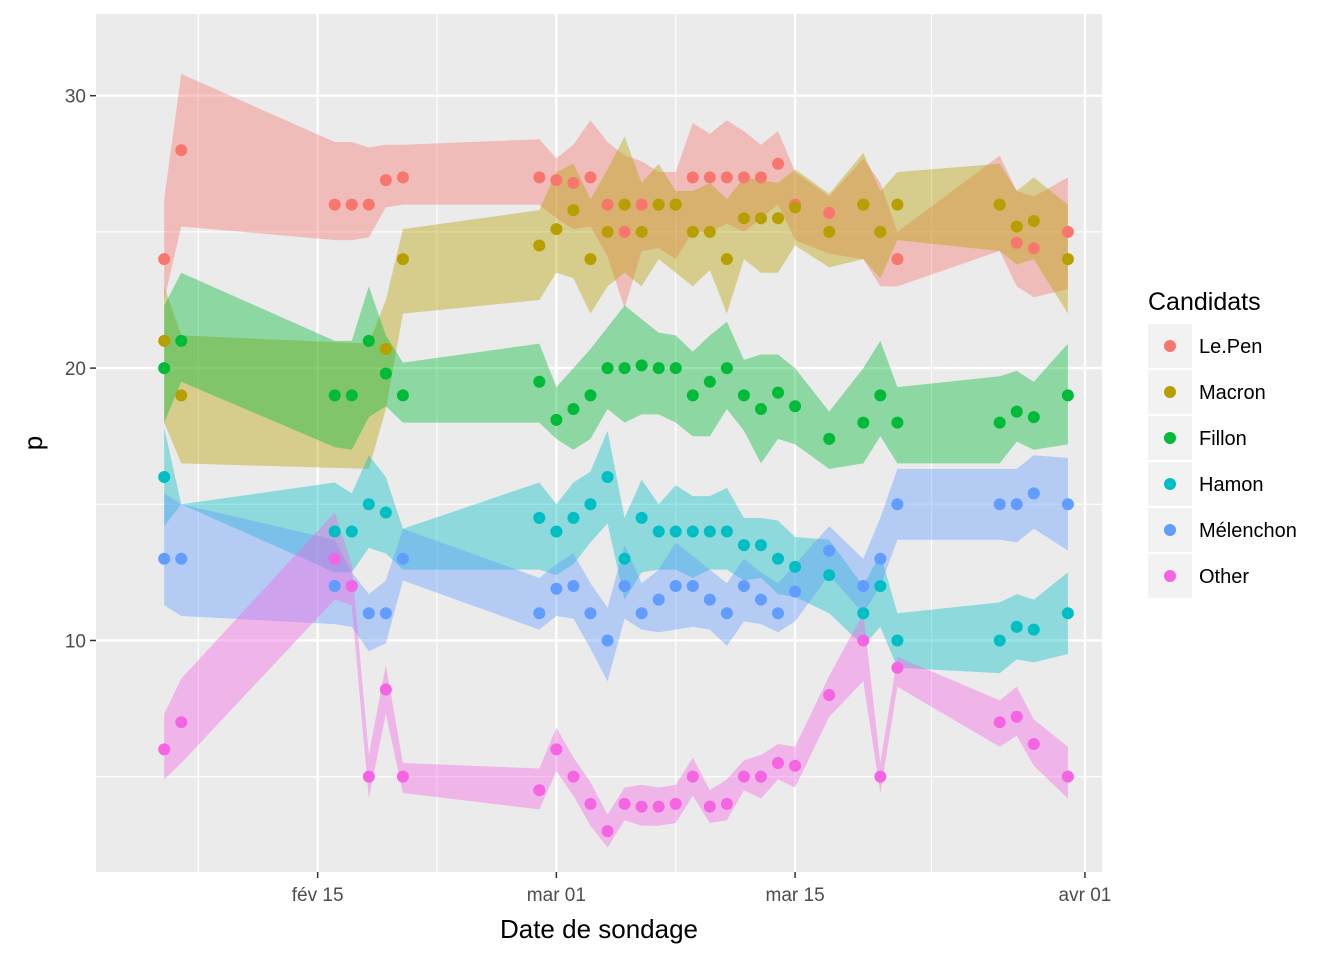  What do you see at coordinates (1223, 439) in the screenshot?
I see `legend-label: Fillon` at bounding box center [1223, 439].